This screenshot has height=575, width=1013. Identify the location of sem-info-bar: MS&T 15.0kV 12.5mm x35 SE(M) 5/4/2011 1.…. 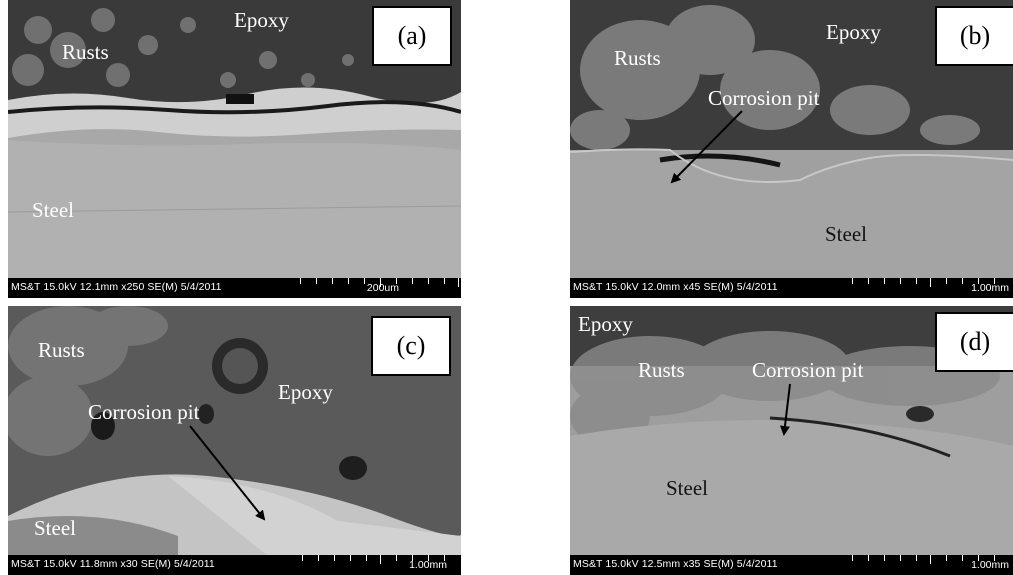
(791, 565).